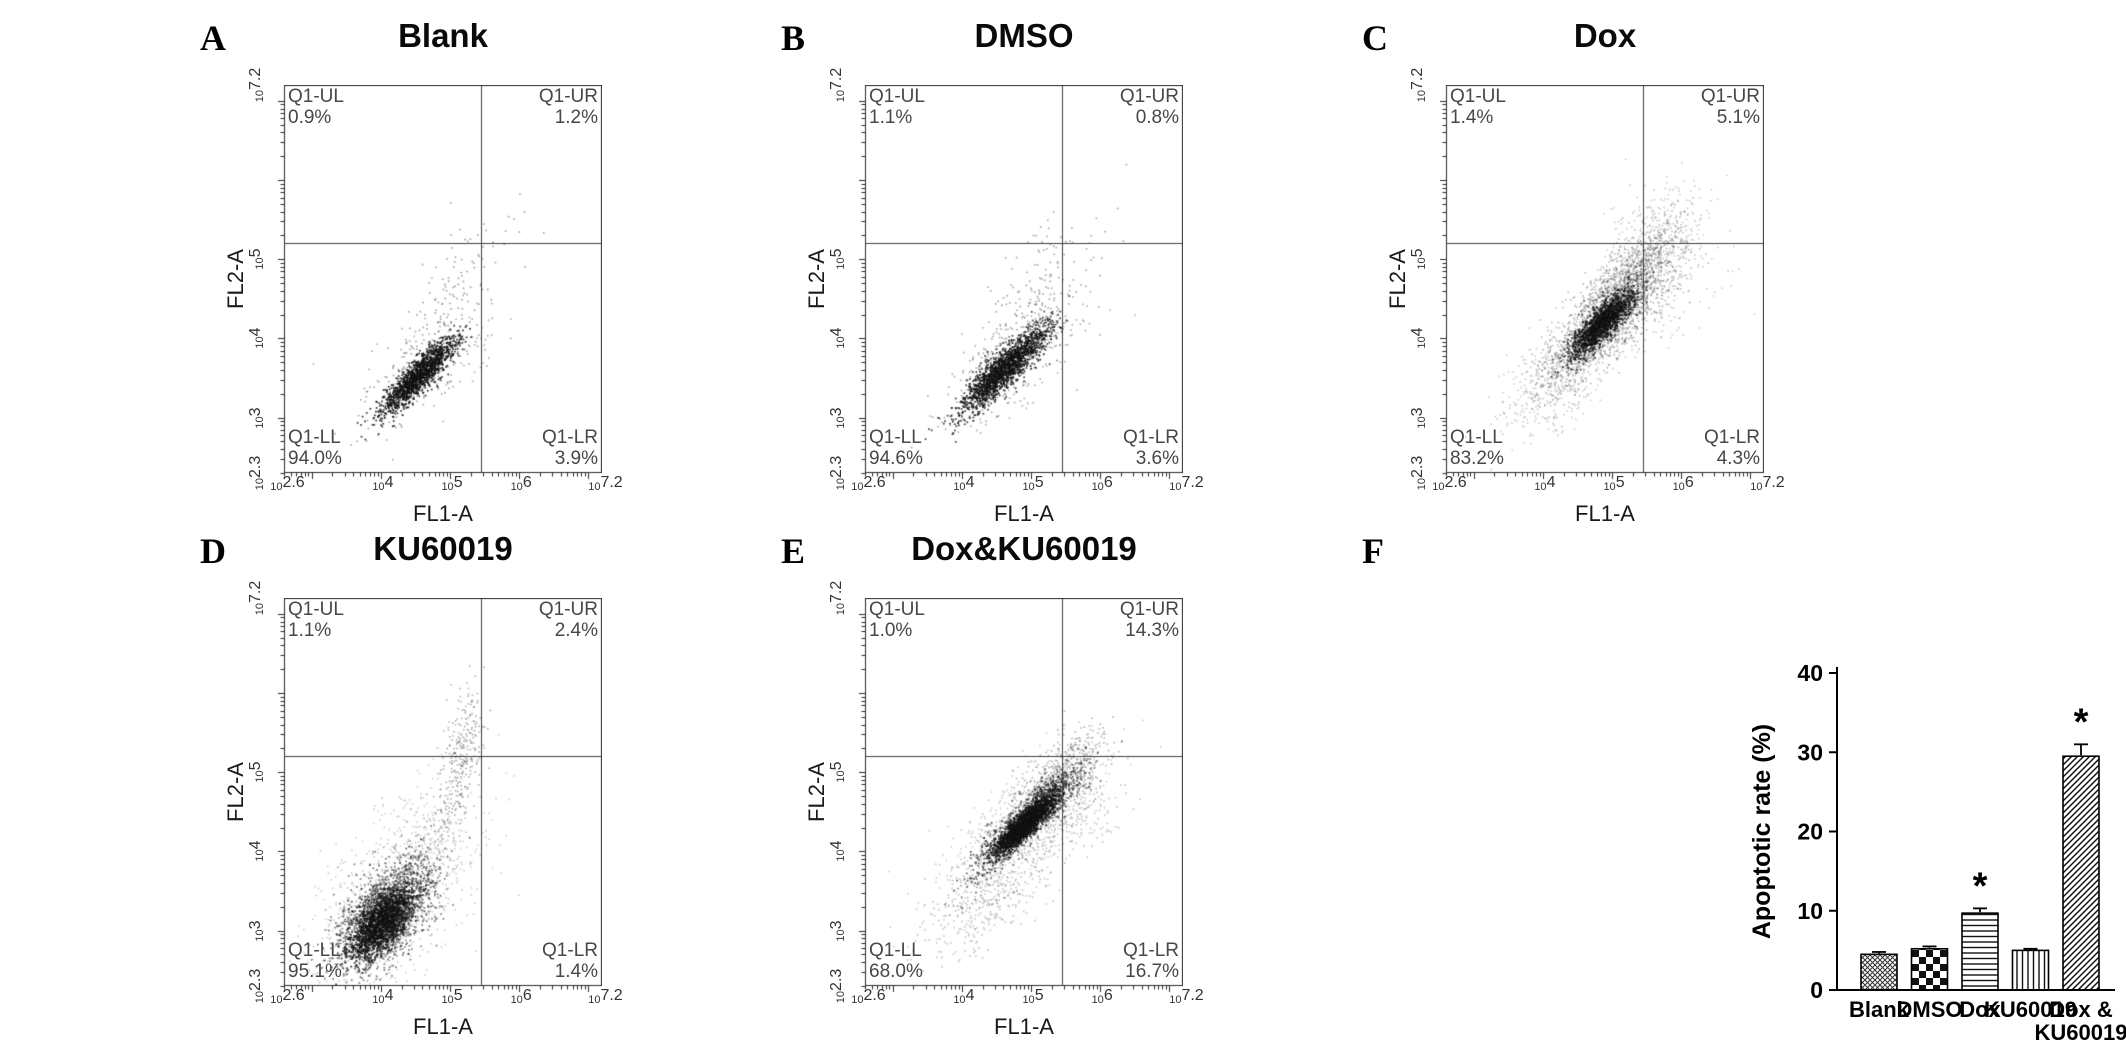  I want to click on bar-category-label: DMSO, so click(1930, 1009).